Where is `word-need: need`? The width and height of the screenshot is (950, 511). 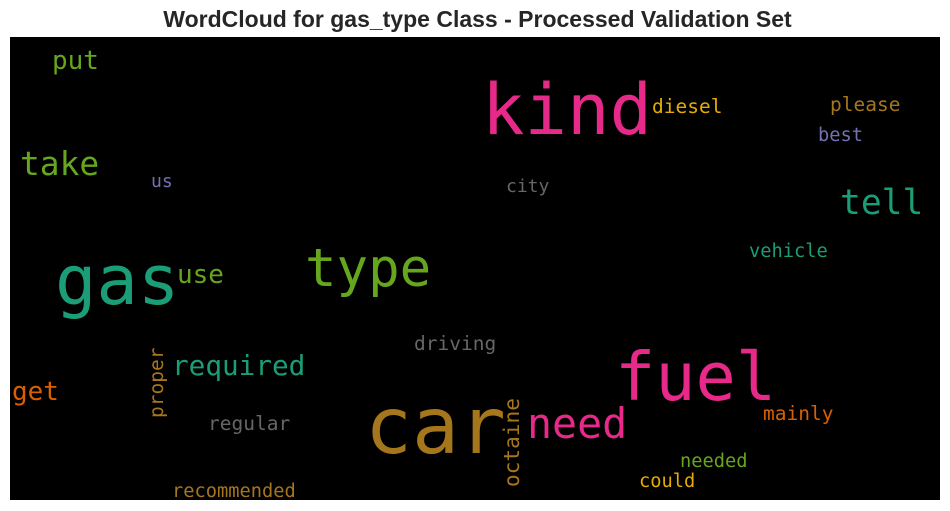 word-need: need is located at coordinates (577, 423).